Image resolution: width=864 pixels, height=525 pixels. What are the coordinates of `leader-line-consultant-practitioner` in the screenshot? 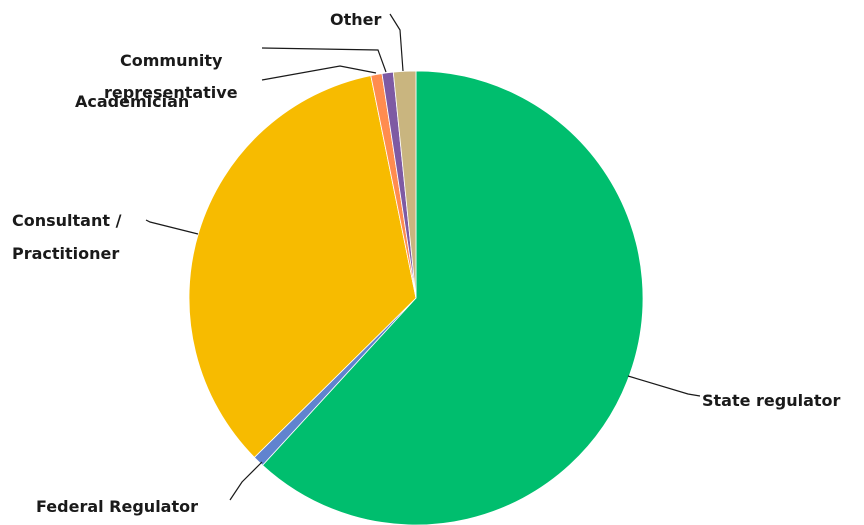 It's located at (172, 227).